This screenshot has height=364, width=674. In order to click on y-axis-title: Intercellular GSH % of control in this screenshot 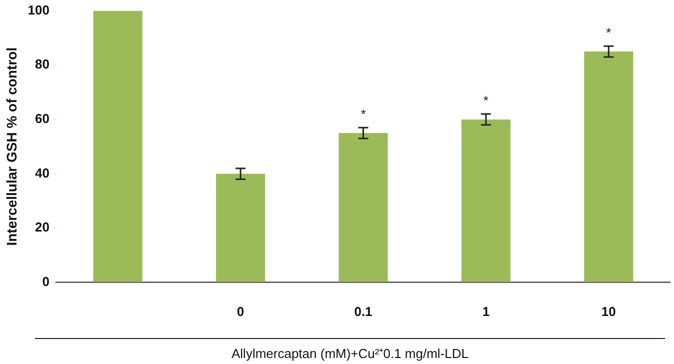, I will do `click(11, 146)`.